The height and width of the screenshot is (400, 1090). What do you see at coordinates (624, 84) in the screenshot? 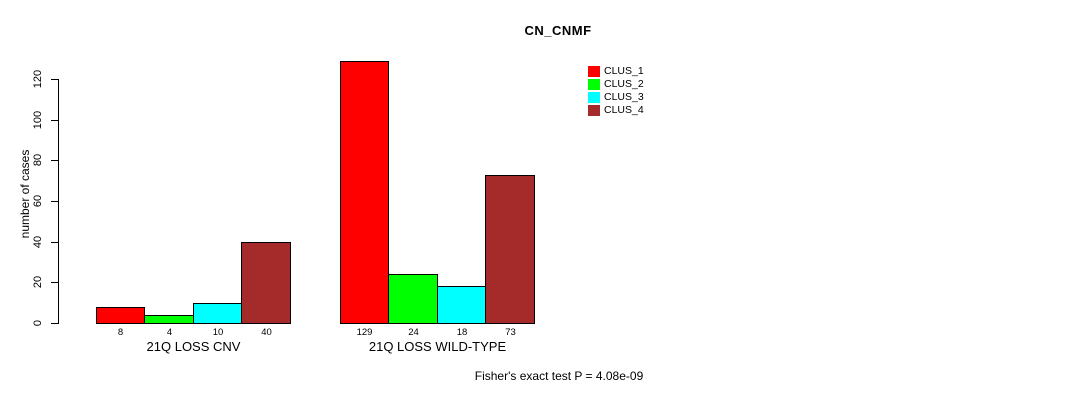
I see `legend-label: CLUS_2` at bounding box center [624, 84].